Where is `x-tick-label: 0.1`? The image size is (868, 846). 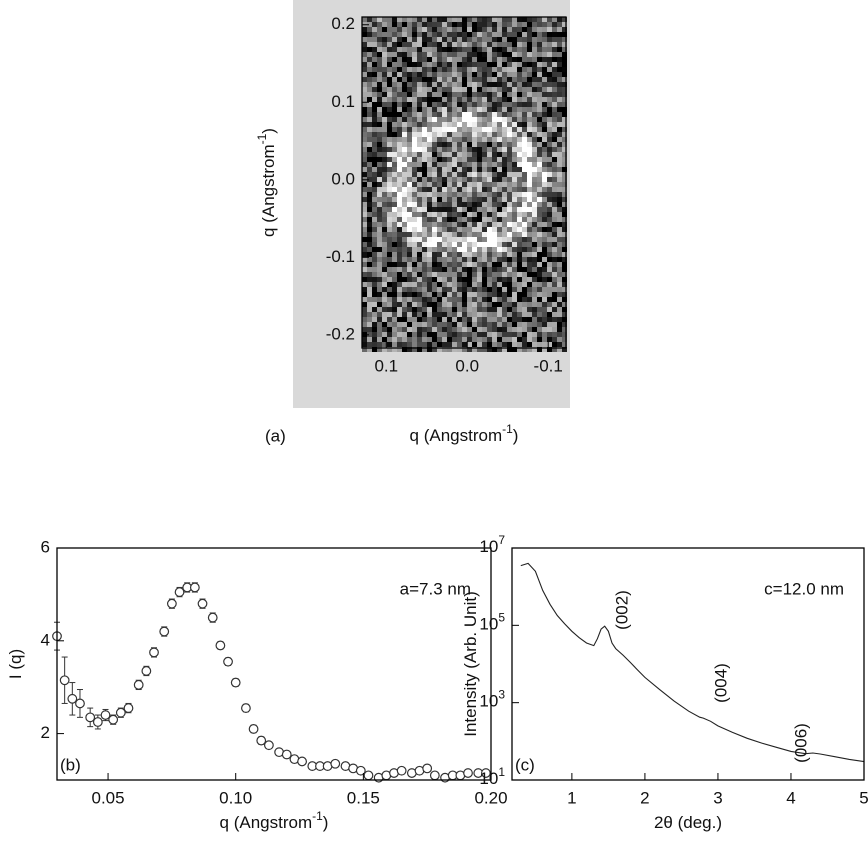
x-tick-label: 0.1 is located at coordinates (386, 365).